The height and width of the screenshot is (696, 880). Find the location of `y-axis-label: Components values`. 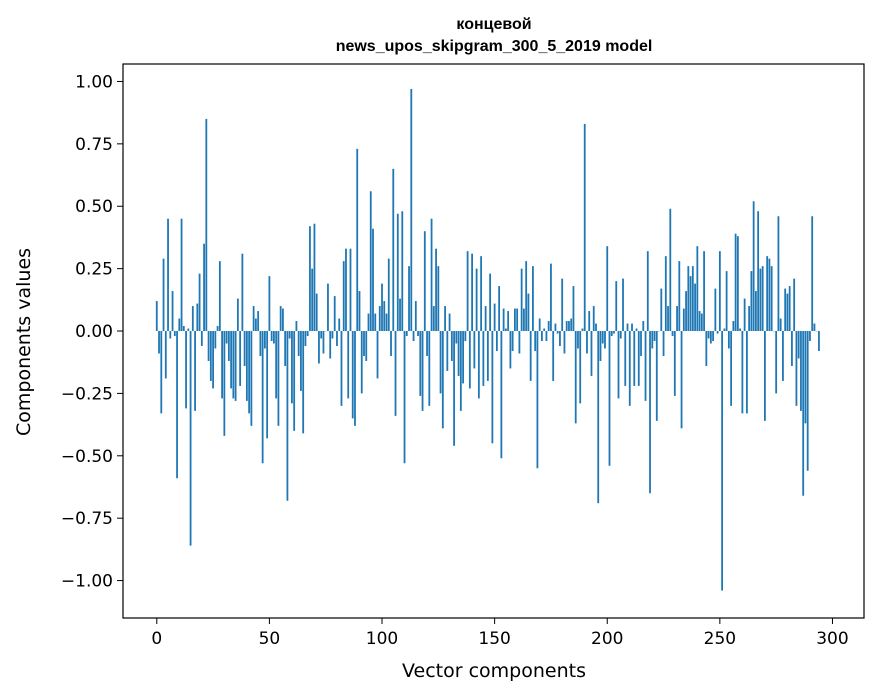

y-axis-label: Components values is located at coordinates (24, 342).